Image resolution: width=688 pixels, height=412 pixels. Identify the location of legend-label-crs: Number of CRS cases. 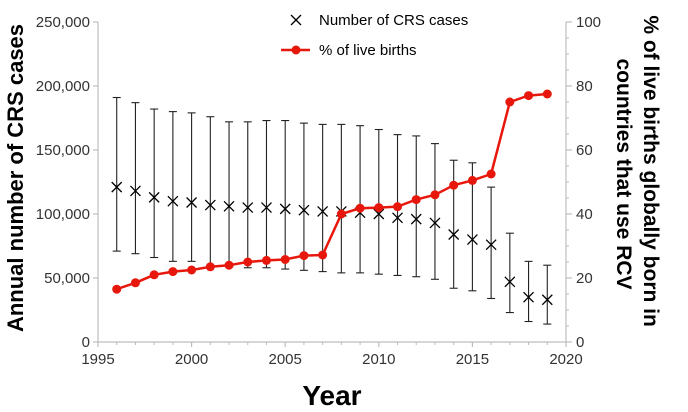
(393, 20).